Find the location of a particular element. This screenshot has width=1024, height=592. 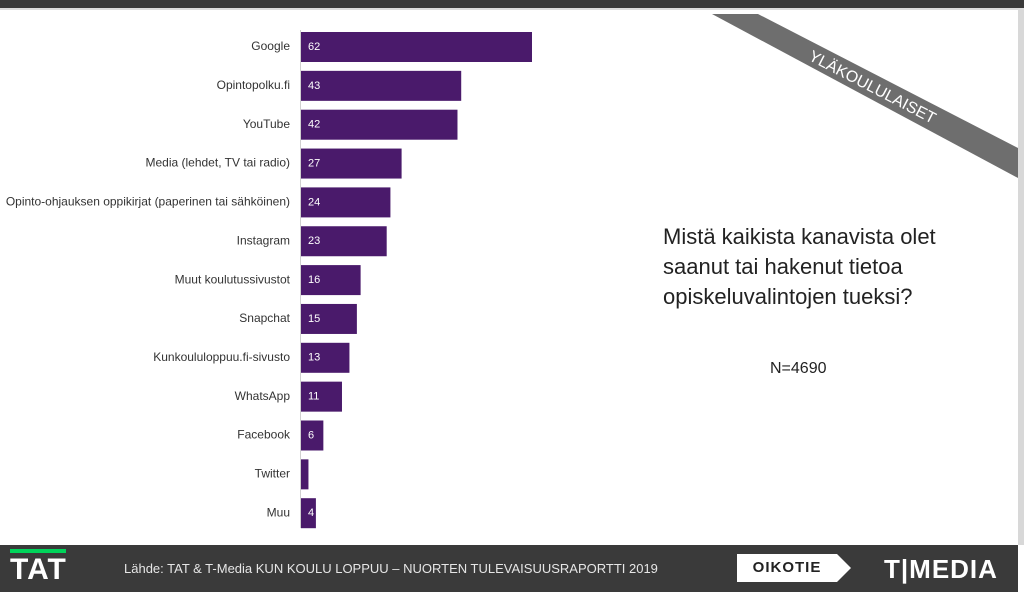

category-label: Muu is located at coordinates (278, 512).